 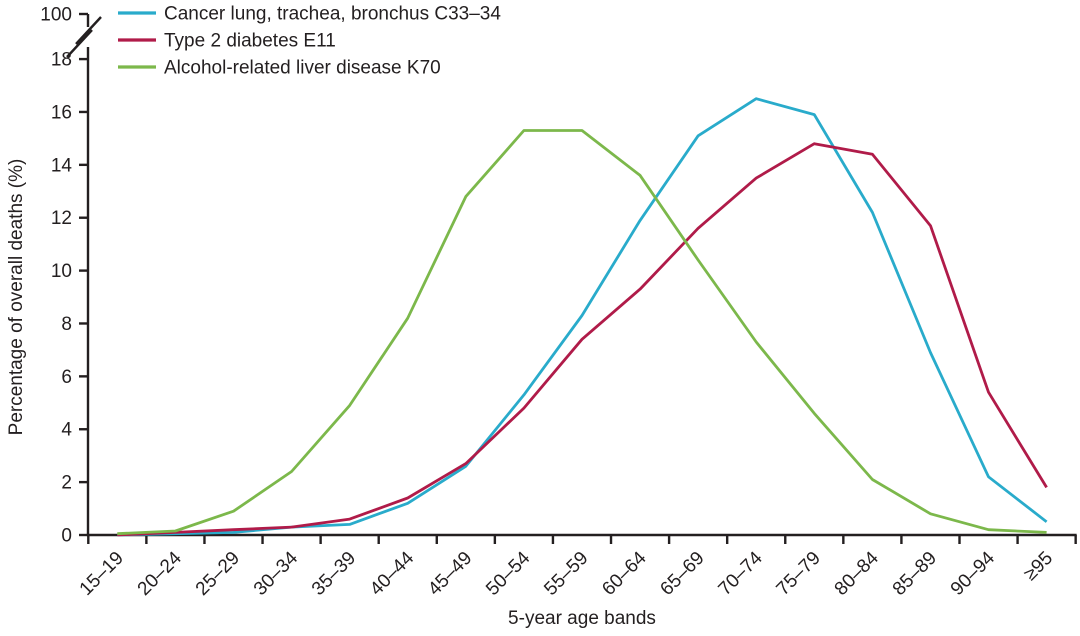 I want to click on x-tick-label: 65–69, so click(x=682, y=574).